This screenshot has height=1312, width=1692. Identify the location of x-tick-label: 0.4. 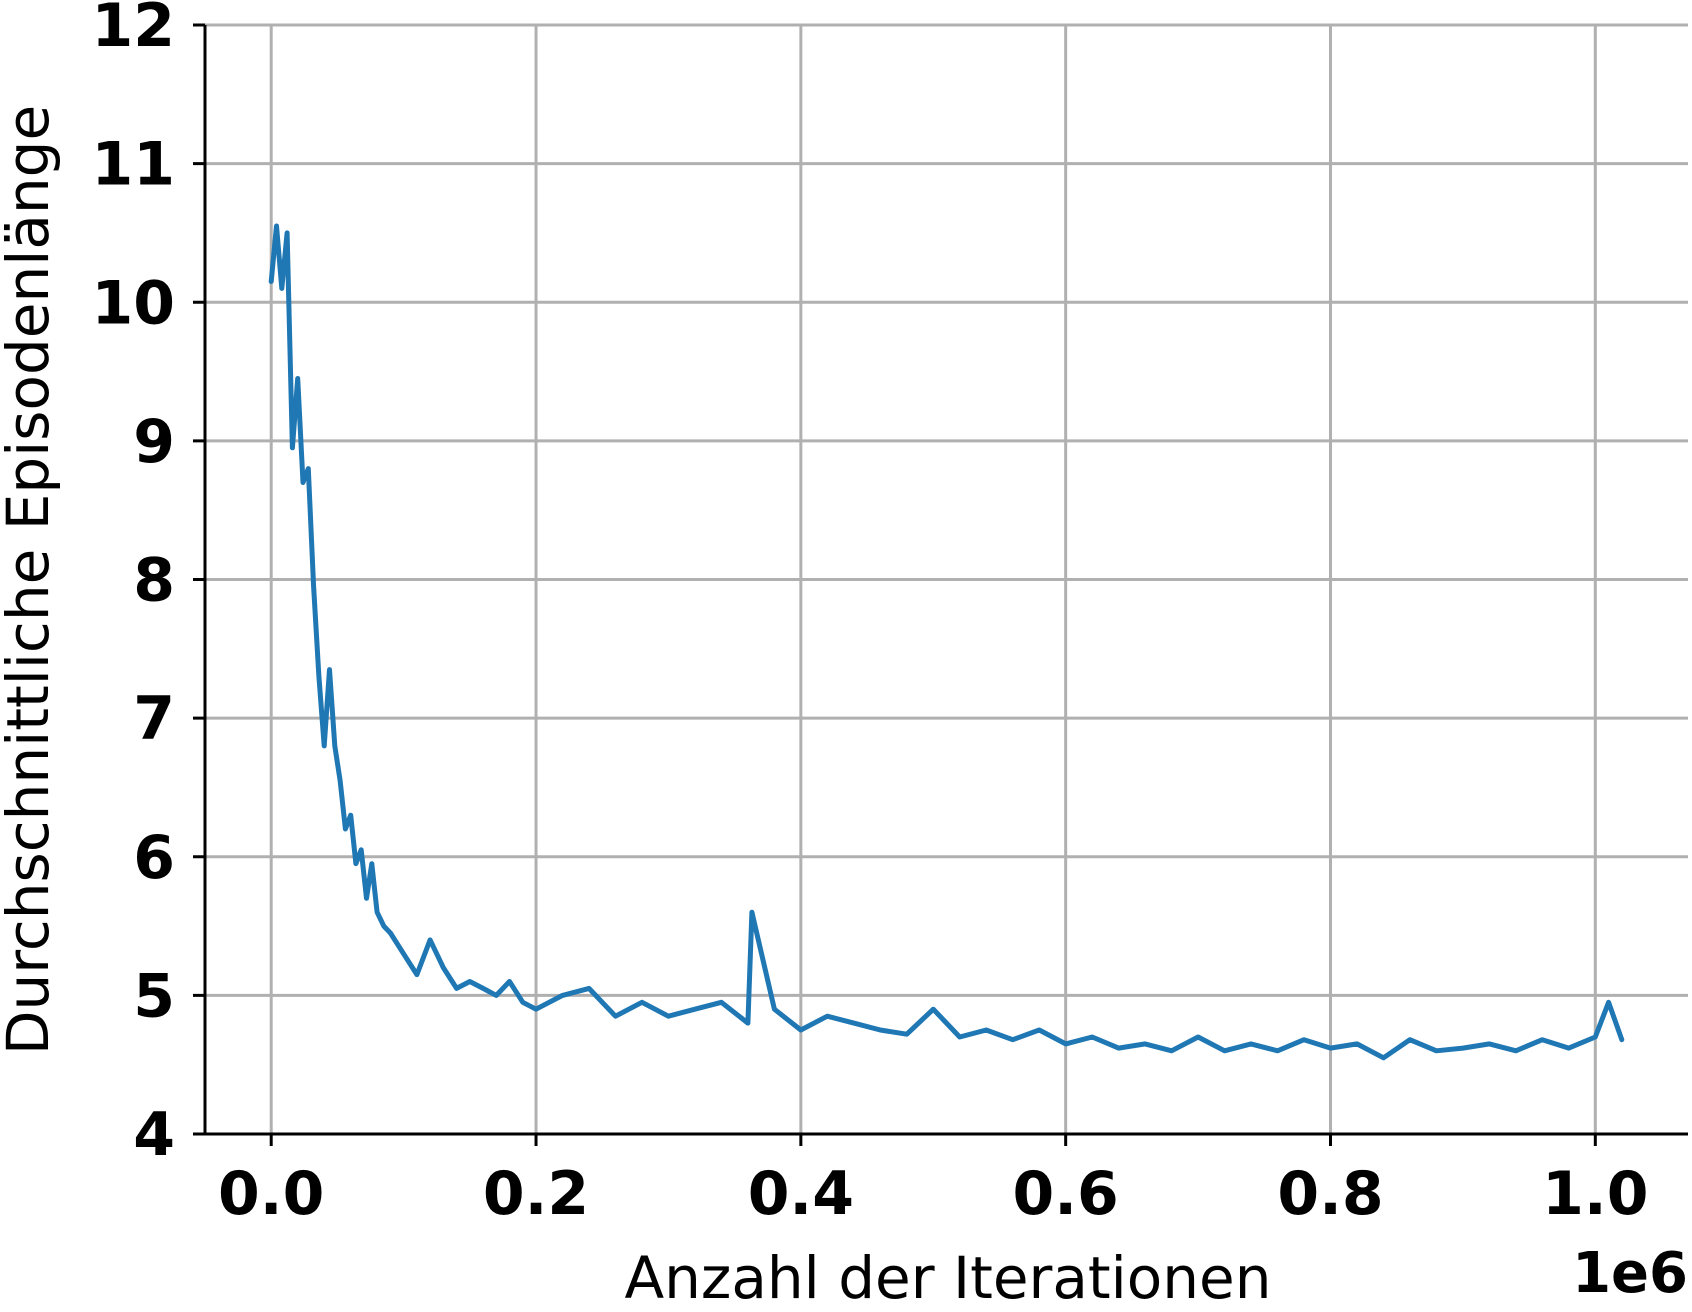
(801, 1194).